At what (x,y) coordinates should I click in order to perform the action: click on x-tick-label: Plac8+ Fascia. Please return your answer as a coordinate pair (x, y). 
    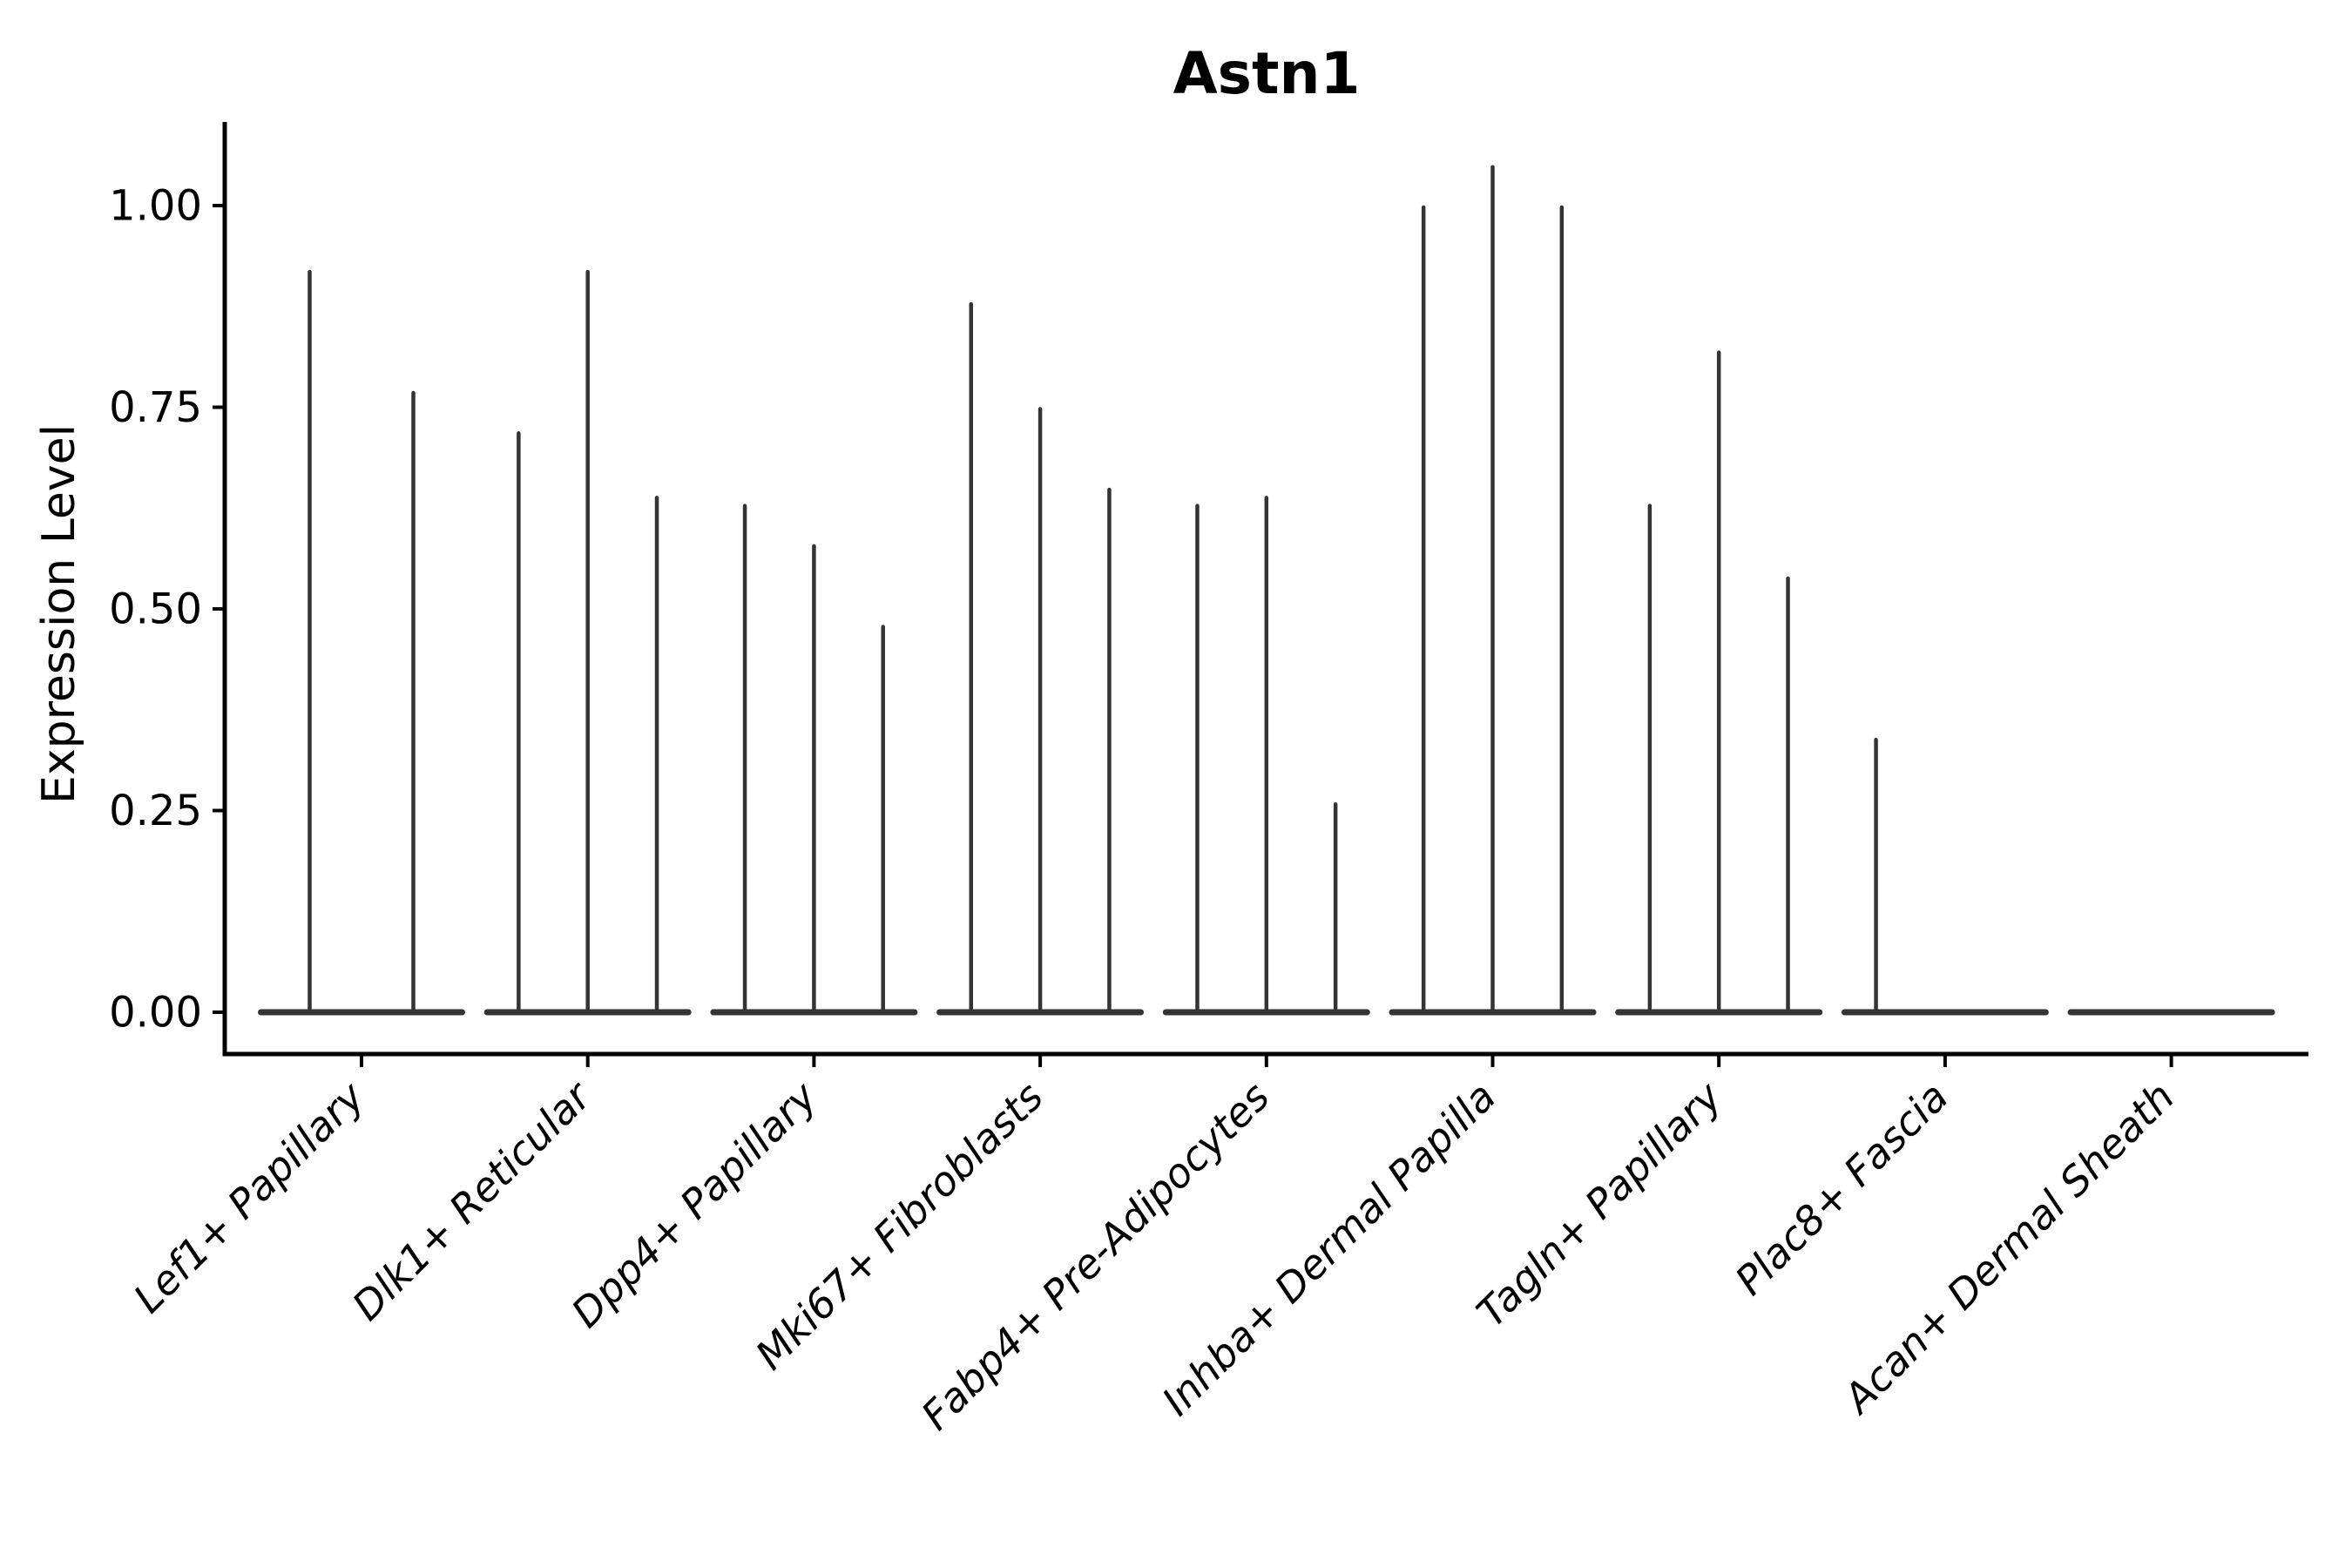
    Looking at the image, I should click on (1841, 1188).